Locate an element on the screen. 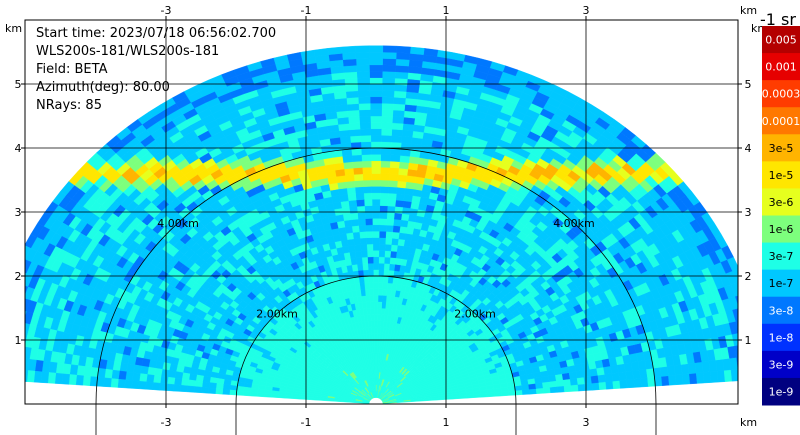 The image size is (800, 435). y-tick-label-right: 5 is located at coordinates (748, 84).